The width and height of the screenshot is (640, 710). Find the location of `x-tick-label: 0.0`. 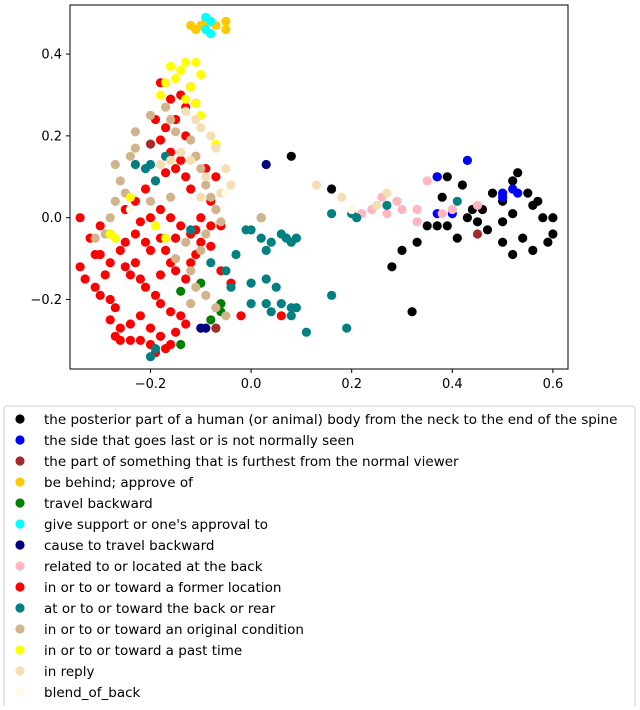

x-tick-label: 0.0 is located at coordinates (251, 384).